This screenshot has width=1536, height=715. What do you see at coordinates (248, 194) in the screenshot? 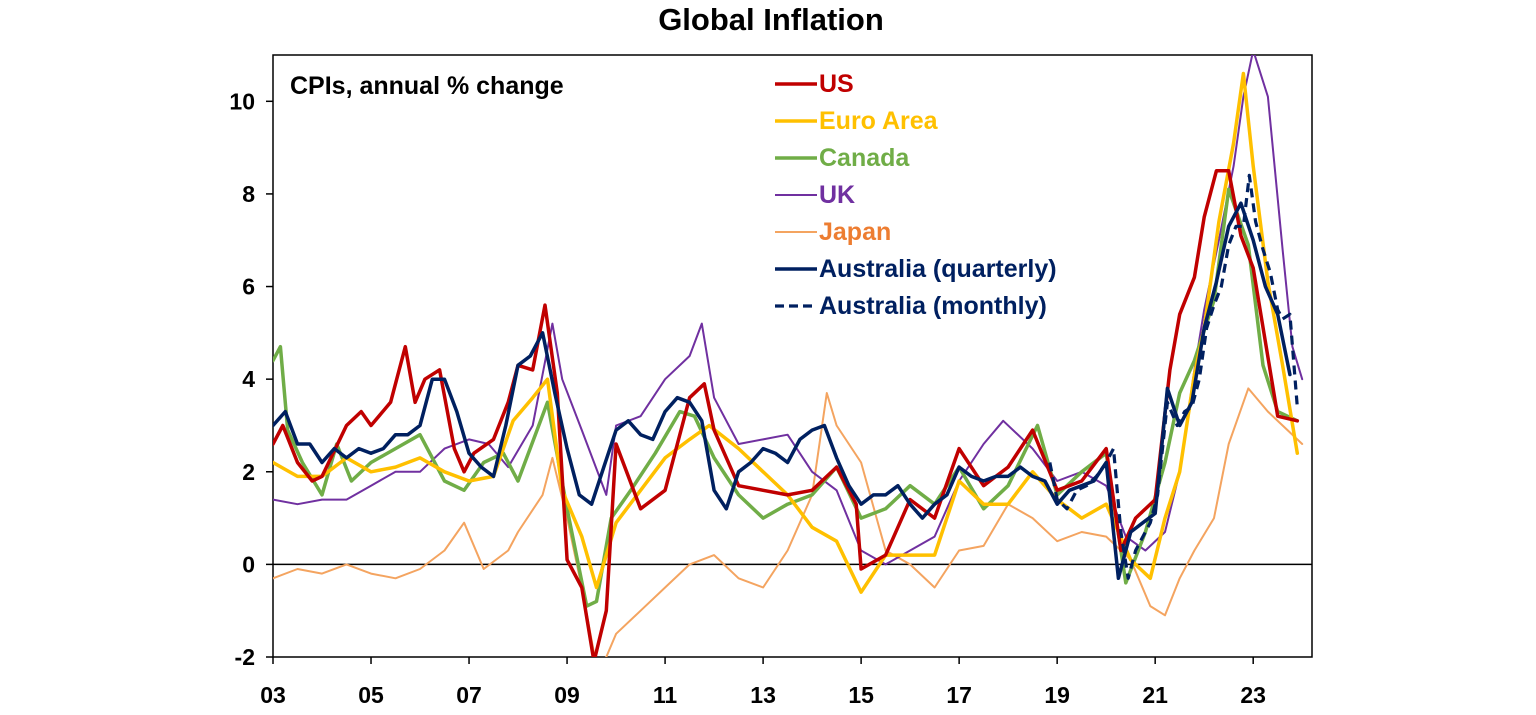
I see `y-tick-label: 8` at bounding box center [248, 194].